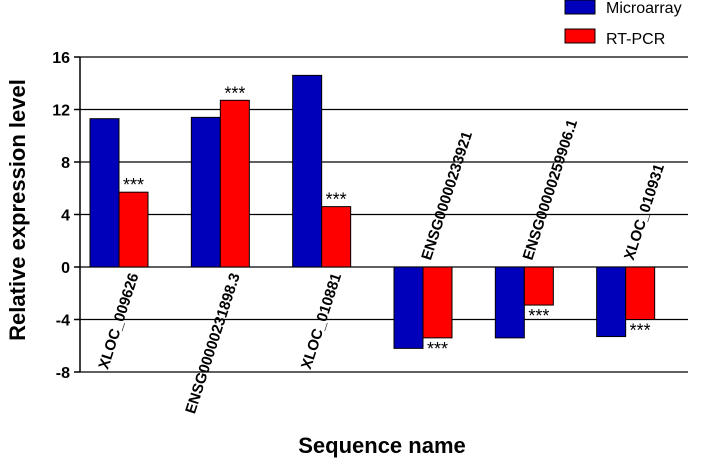 The width and height of the screenshot is (709, 464). Describe the element at coordinates (551, 189) in the screenshot. I see `x-category-label: ENSG00000259906.1` at that location.